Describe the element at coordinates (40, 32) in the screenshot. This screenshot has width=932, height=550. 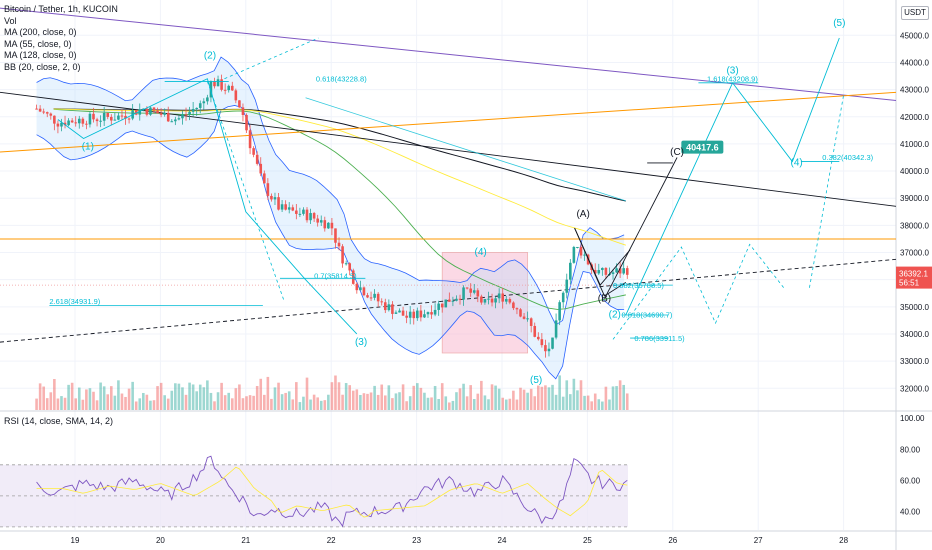
I see `legend-ma200: MA (200, close, 0)` at that location.